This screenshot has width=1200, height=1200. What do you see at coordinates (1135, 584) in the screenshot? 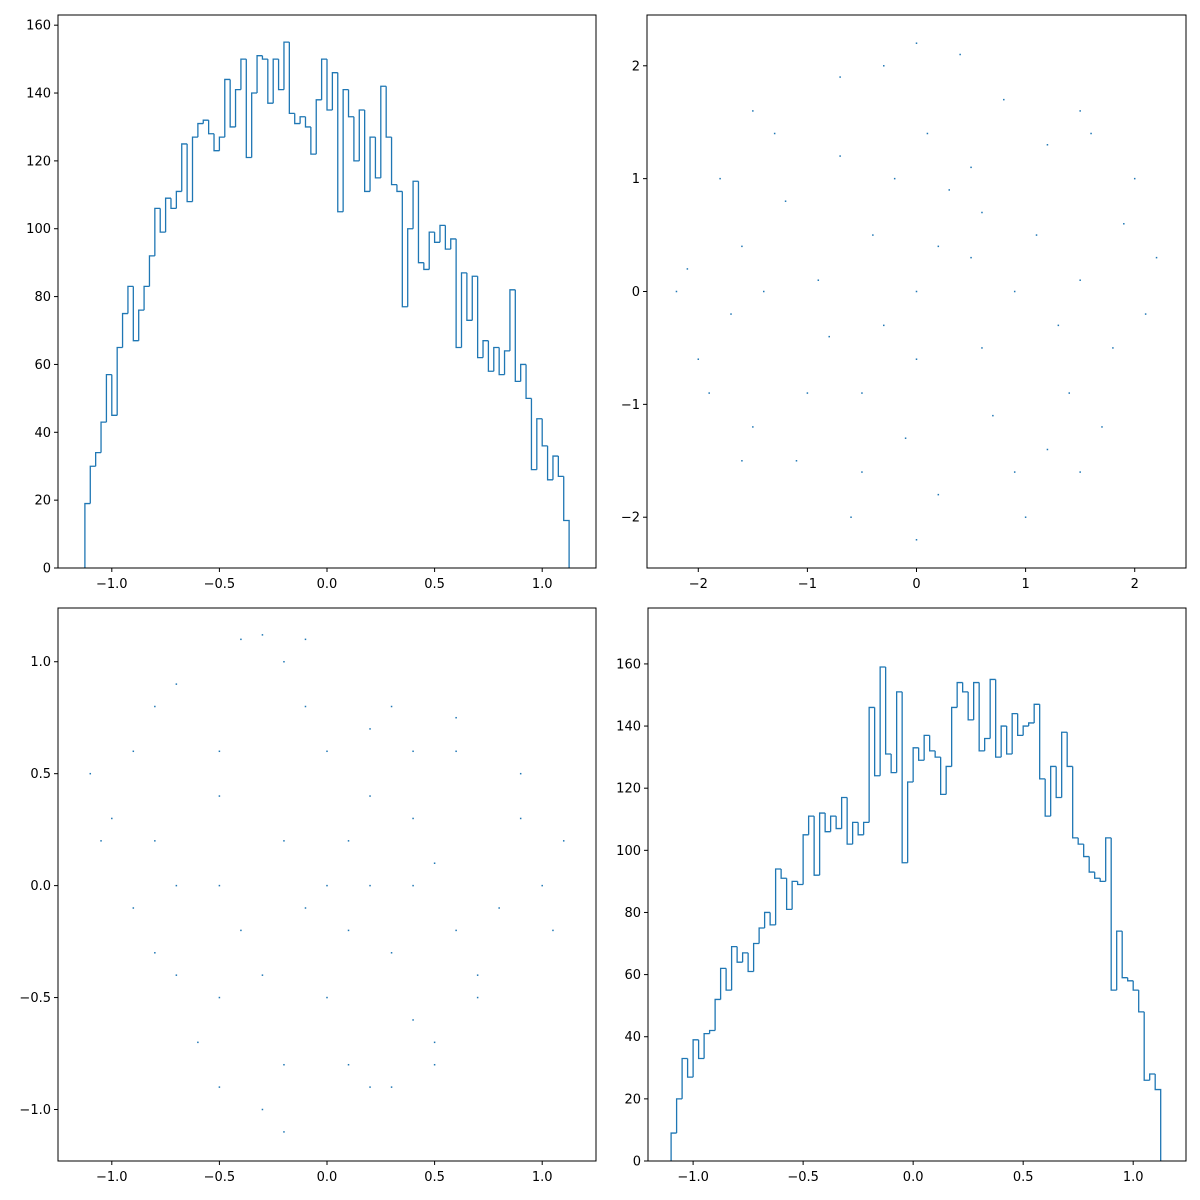
I see `x-tick-label: 2` at bounding box center [1135, 584].